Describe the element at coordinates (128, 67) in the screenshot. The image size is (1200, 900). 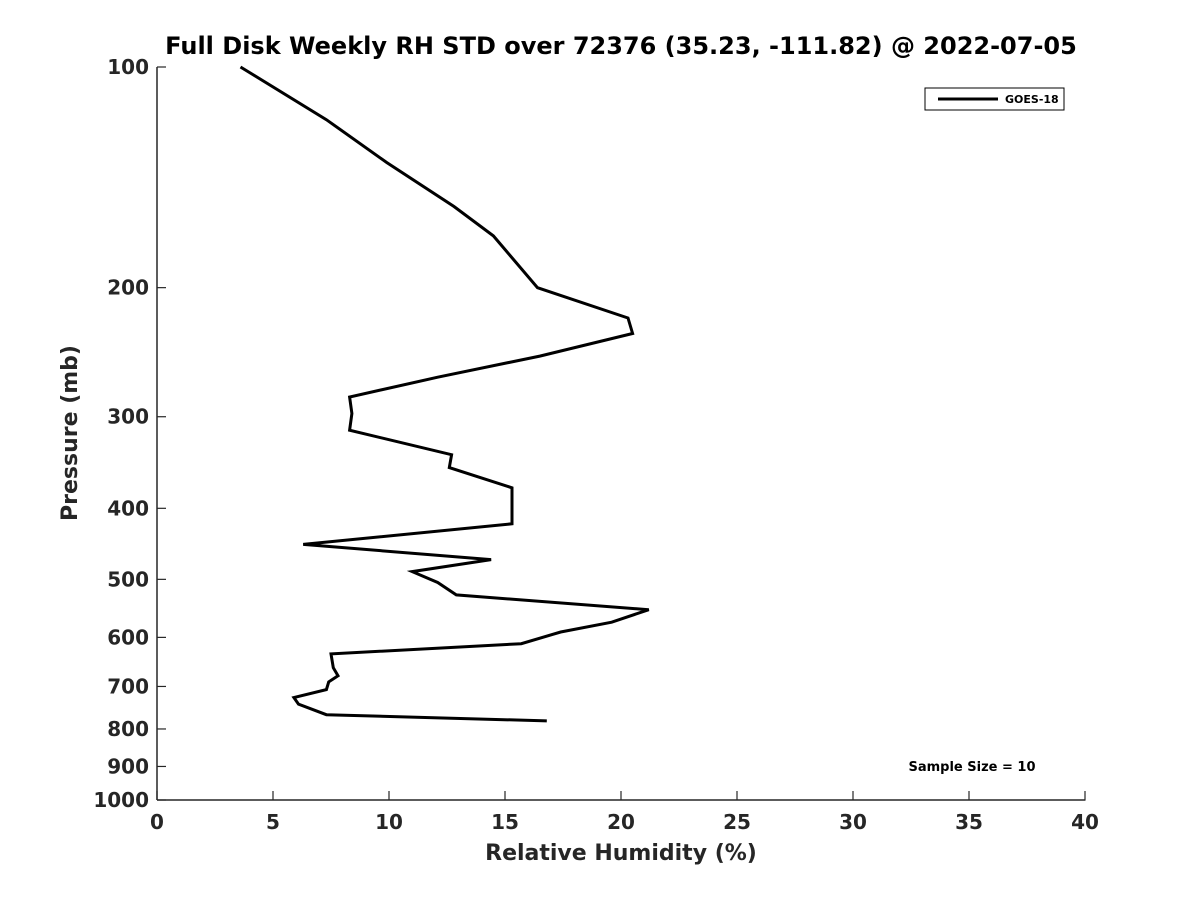
I see `y-tick-label: 100` at that location.